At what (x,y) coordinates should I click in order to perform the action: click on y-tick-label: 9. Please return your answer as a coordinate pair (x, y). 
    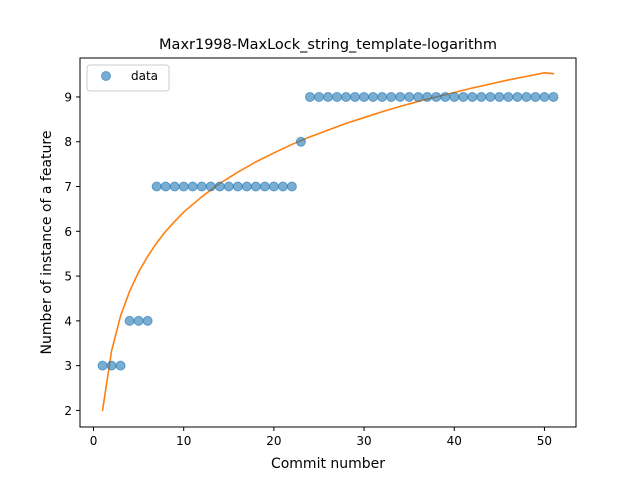
    Looking at the image, I should click on (68, 97).